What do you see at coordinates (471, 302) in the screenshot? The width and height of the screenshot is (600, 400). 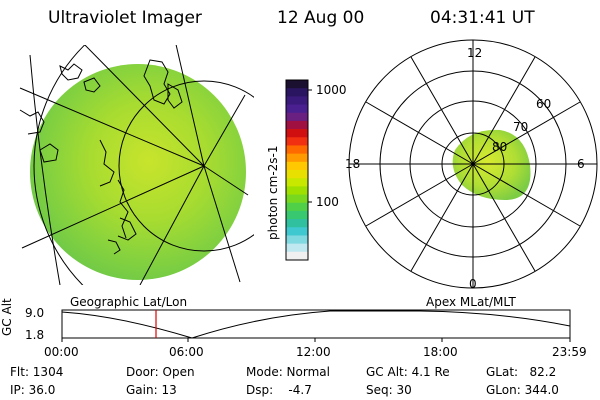 I see `apex-panel-label: Apex MLat/MLT` at bounding box center [471, 302].